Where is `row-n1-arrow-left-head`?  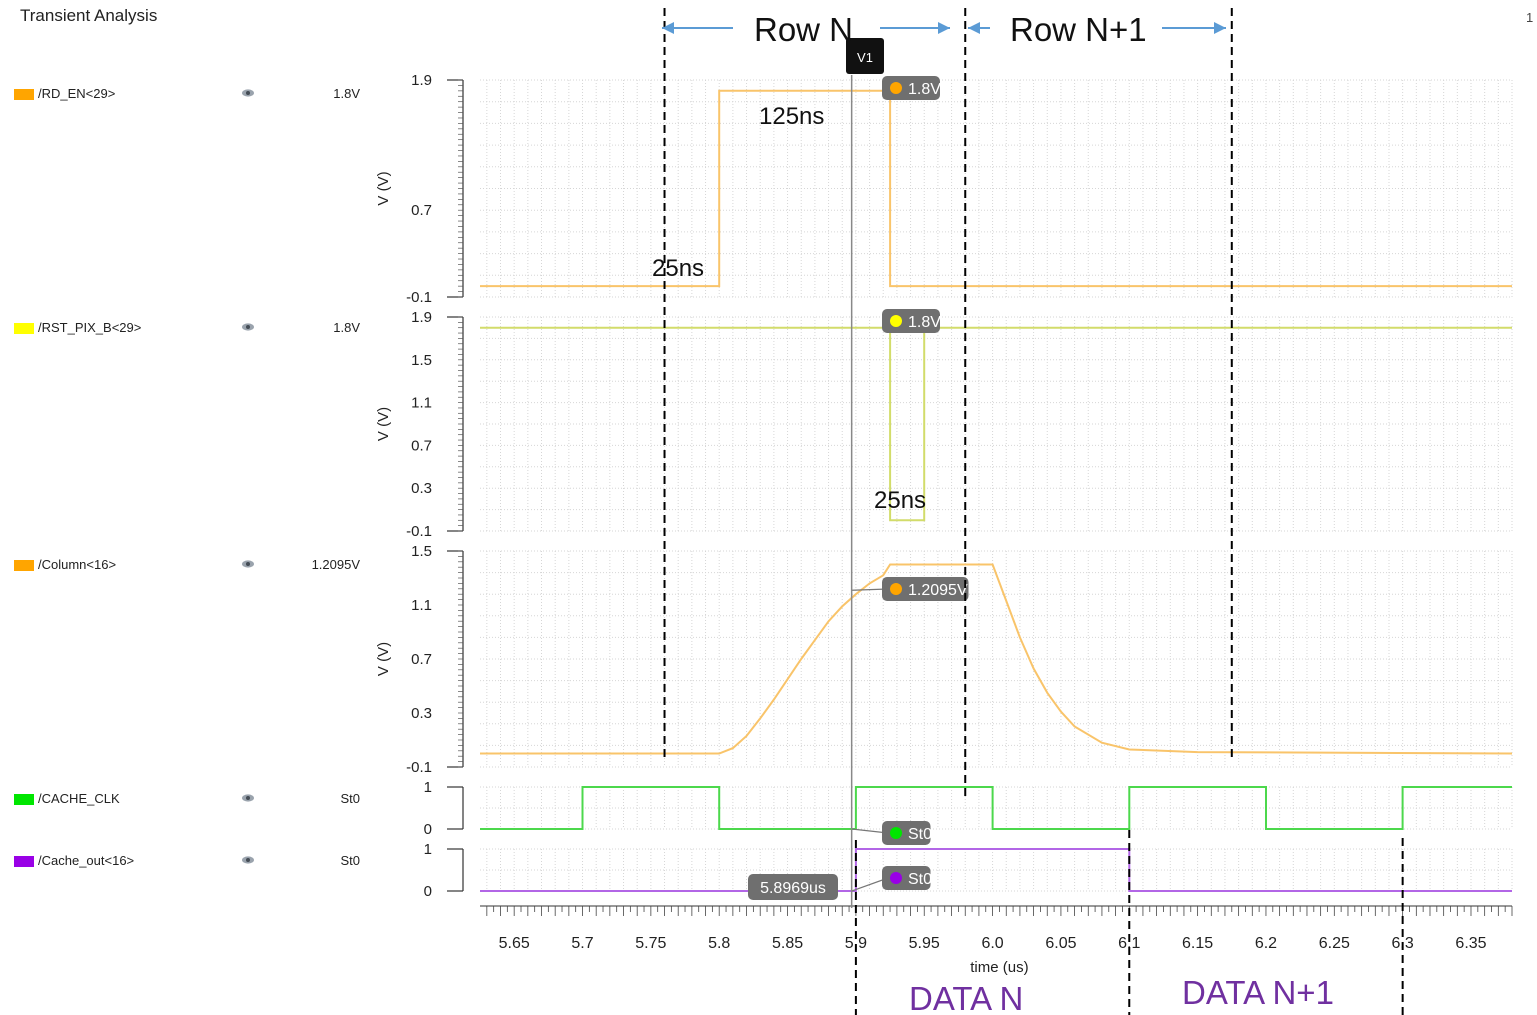 row-n1-arrow-left-head is located at coordinates (974, 28).